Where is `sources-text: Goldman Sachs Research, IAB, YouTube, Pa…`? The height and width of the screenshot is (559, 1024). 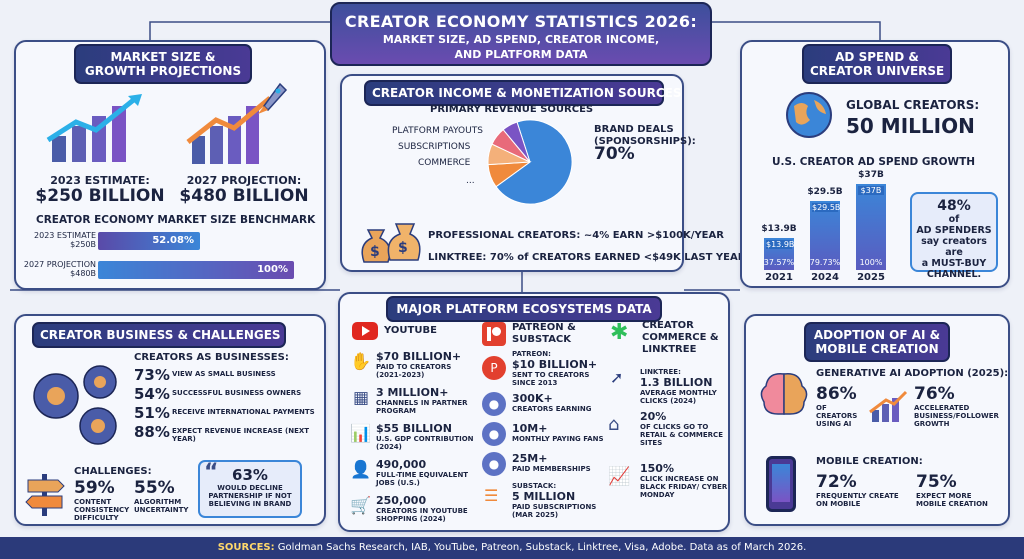
sources-text: Goldman Sachs Research, IAB, YouTube, Pa… is located at coordinates (542, 547).